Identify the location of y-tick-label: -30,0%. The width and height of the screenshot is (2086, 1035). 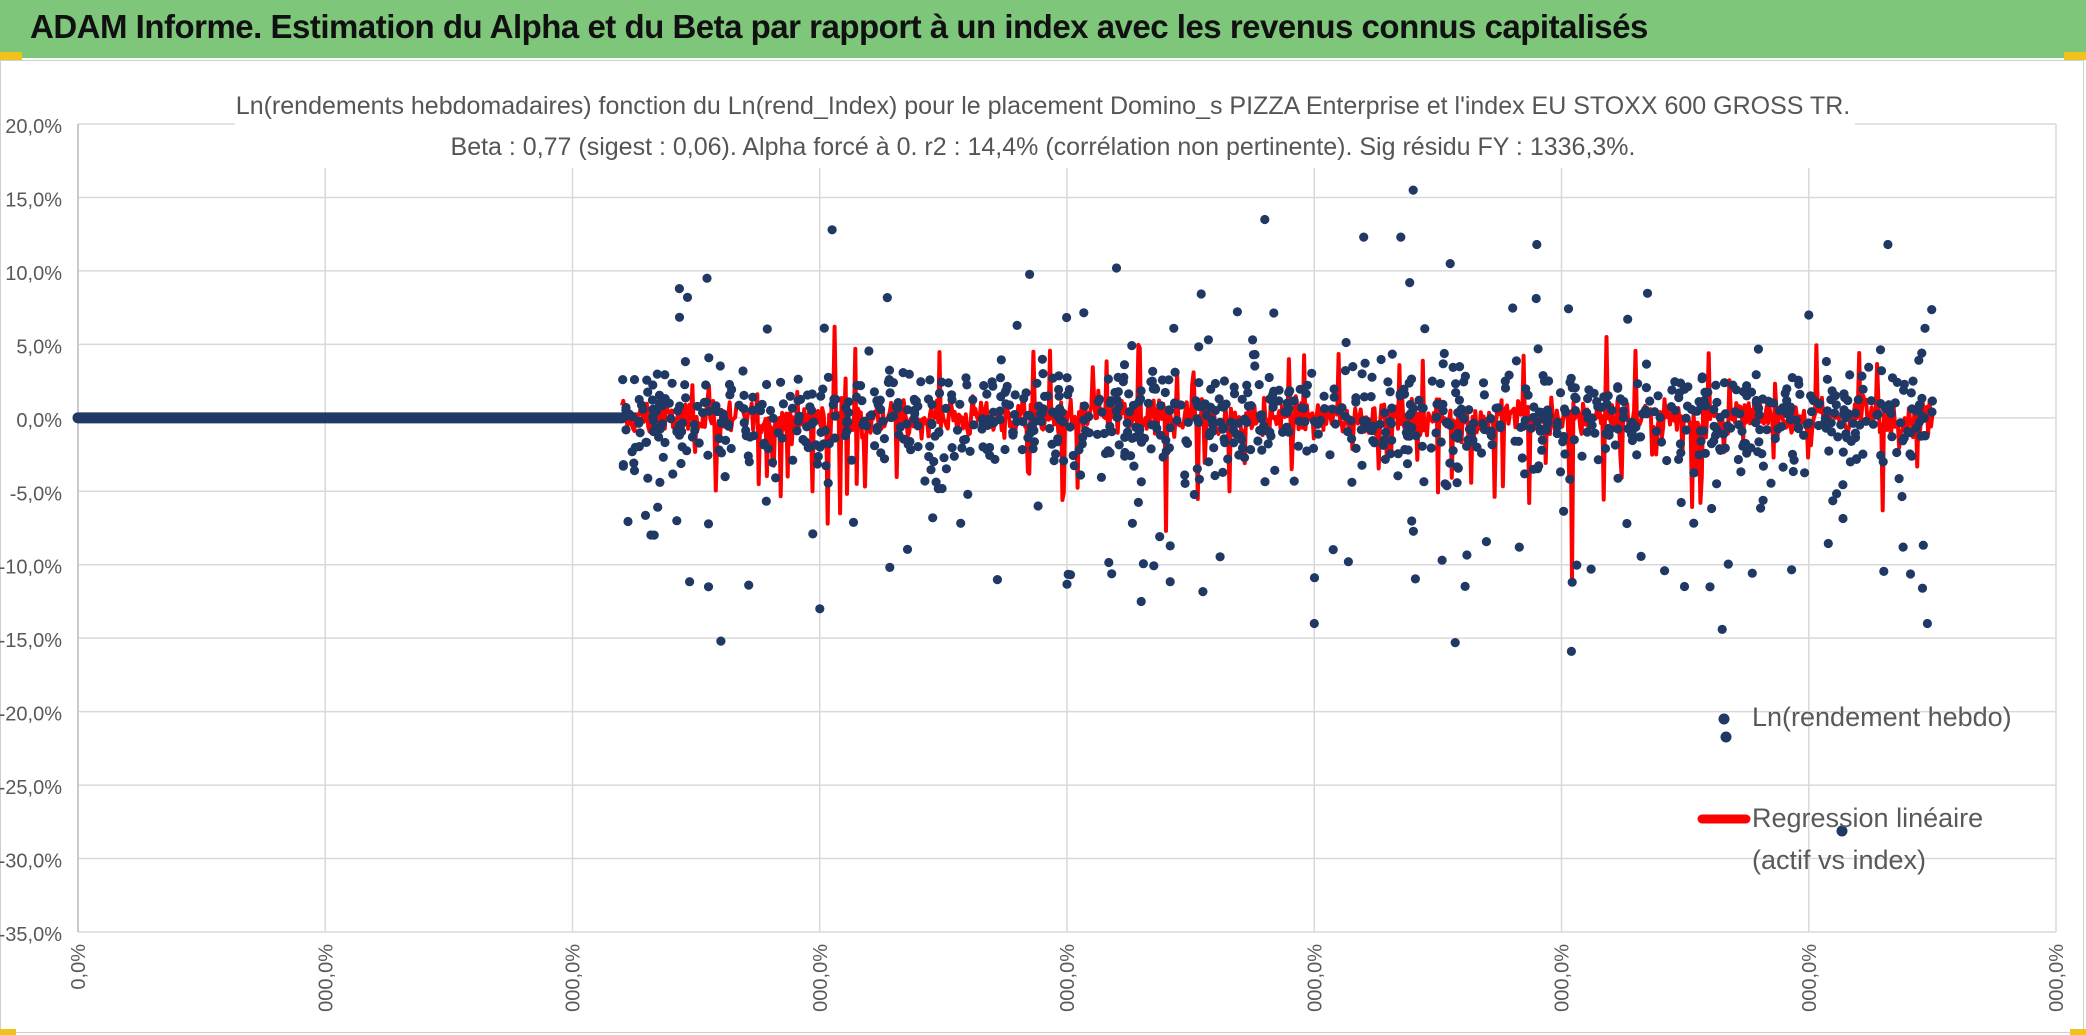
(31, 862).